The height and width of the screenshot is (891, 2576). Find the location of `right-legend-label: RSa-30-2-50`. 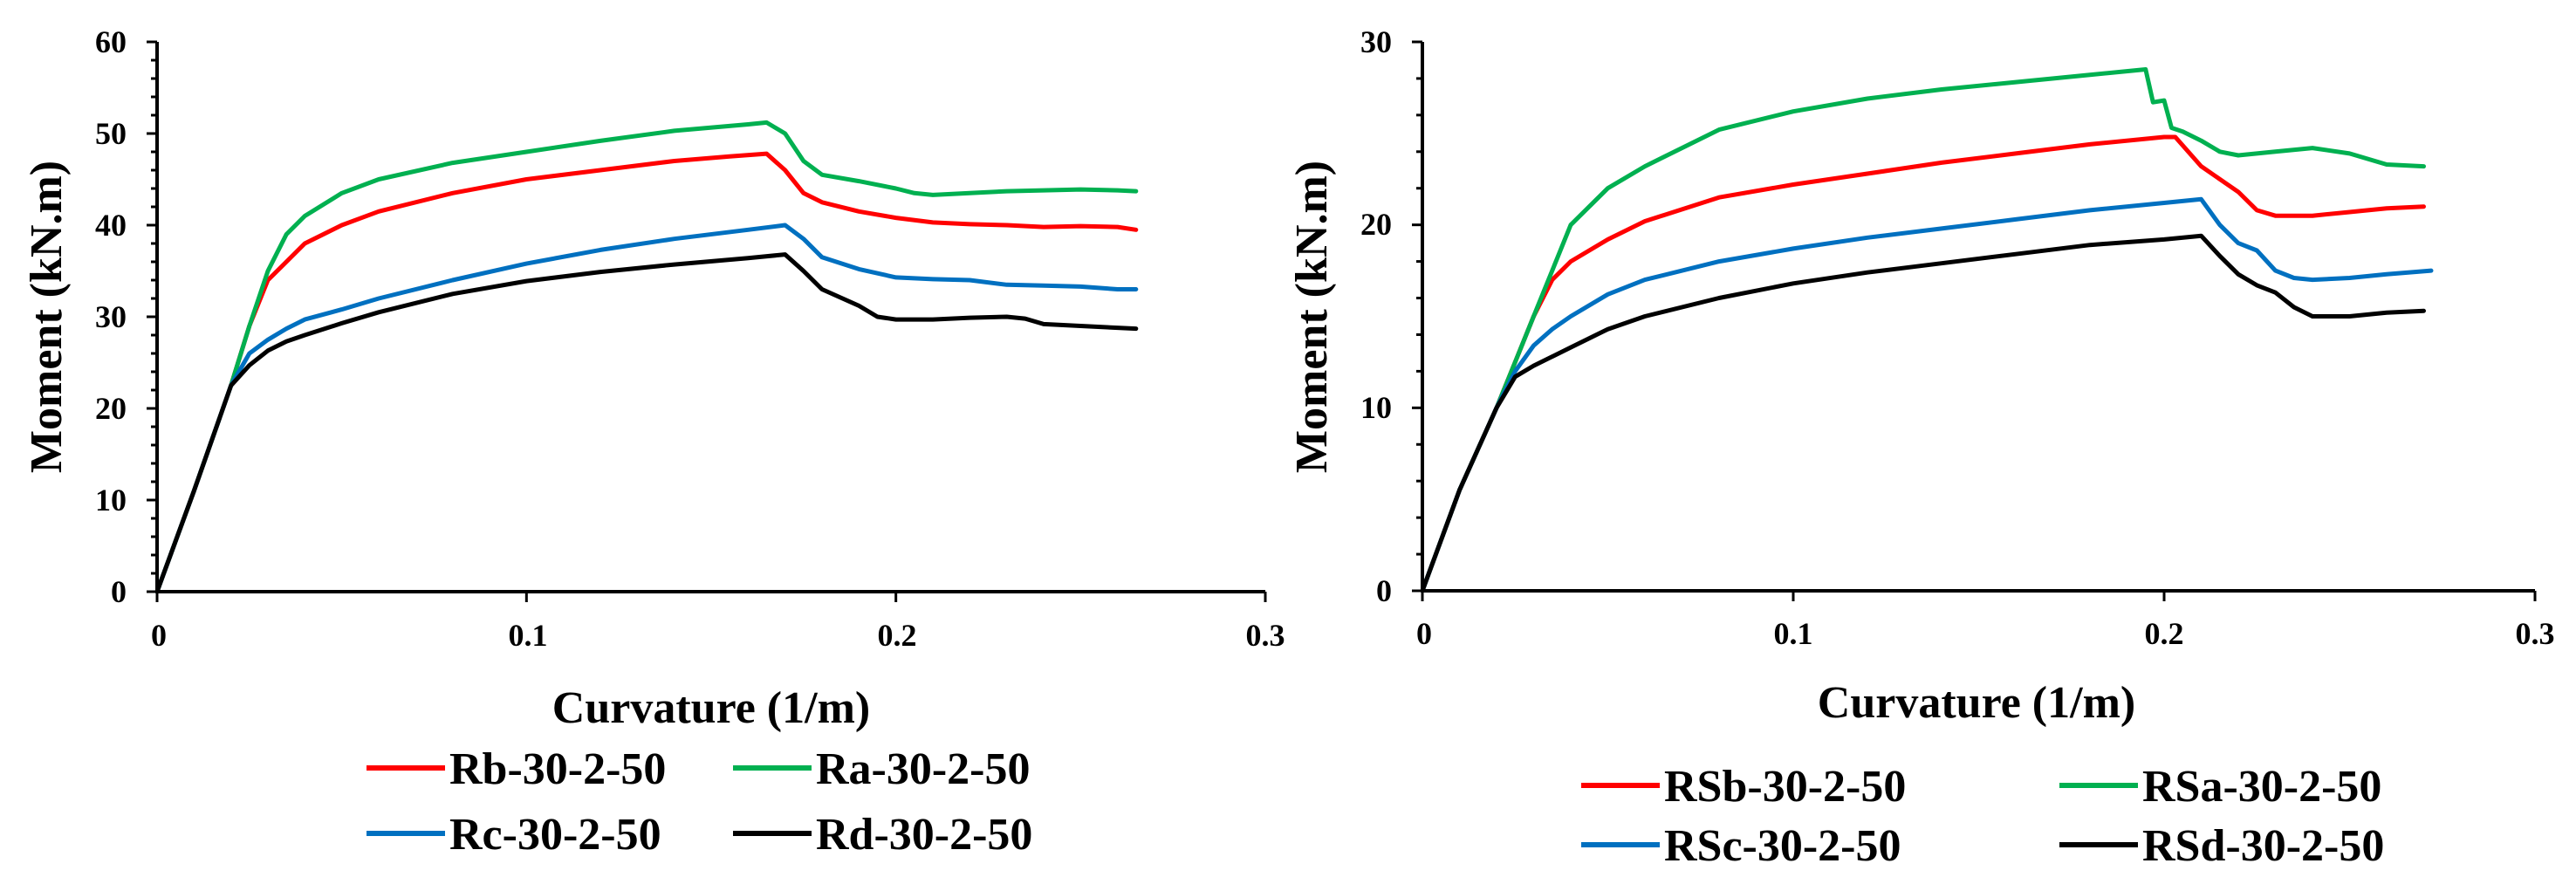

right-legend-label: RSa-30-2-50 is located at coordinates (2262, 787).